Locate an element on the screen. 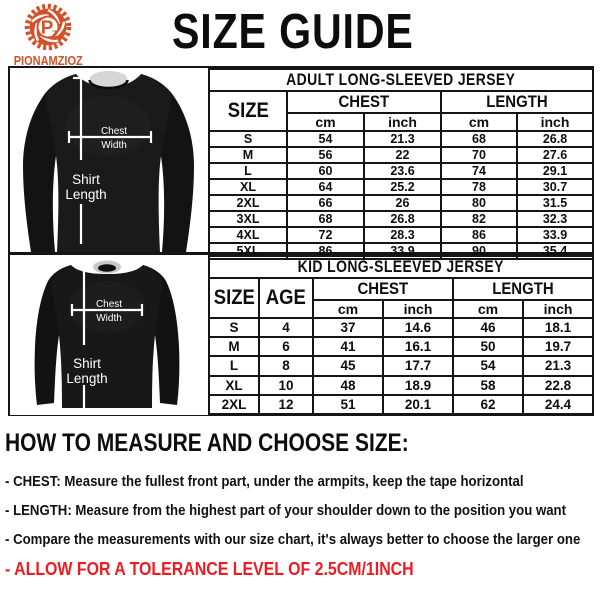  table-cell: 51 is located at coordinates (348, 404).